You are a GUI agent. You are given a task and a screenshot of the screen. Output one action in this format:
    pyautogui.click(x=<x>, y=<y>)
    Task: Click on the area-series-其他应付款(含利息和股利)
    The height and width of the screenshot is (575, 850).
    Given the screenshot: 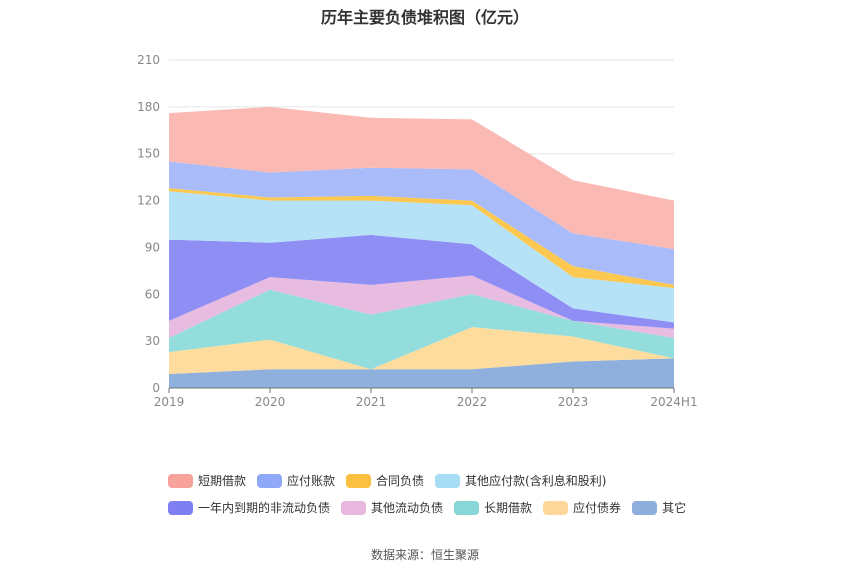 What is the action you would take?
    pyautogui.click(x=421, y=257)
    